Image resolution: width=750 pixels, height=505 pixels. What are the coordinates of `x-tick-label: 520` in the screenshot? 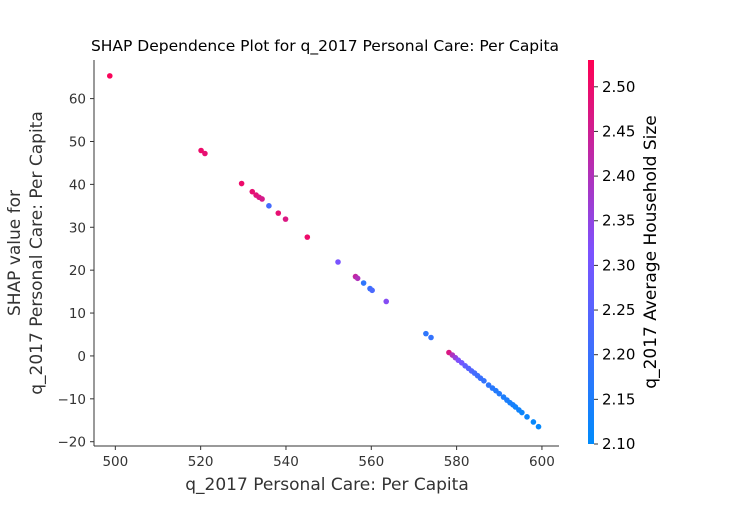 It's located at (201, 462).